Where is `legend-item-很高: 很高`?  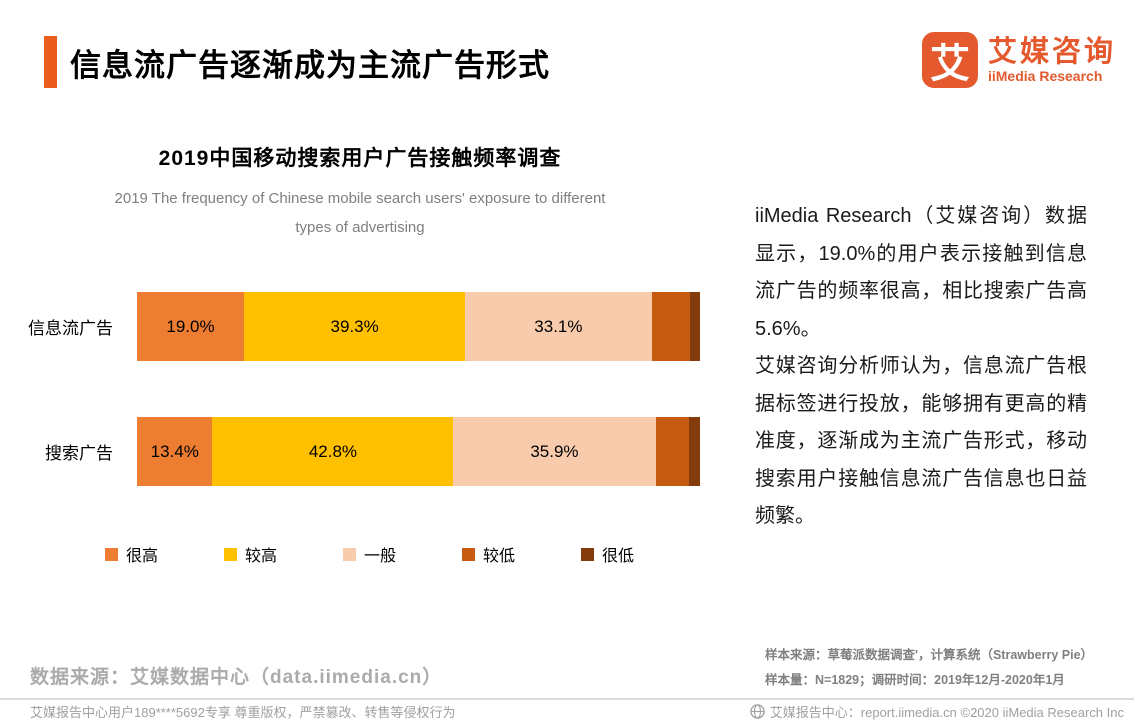
legend-item-很高: 很高 is located at coordinates (164, 554).